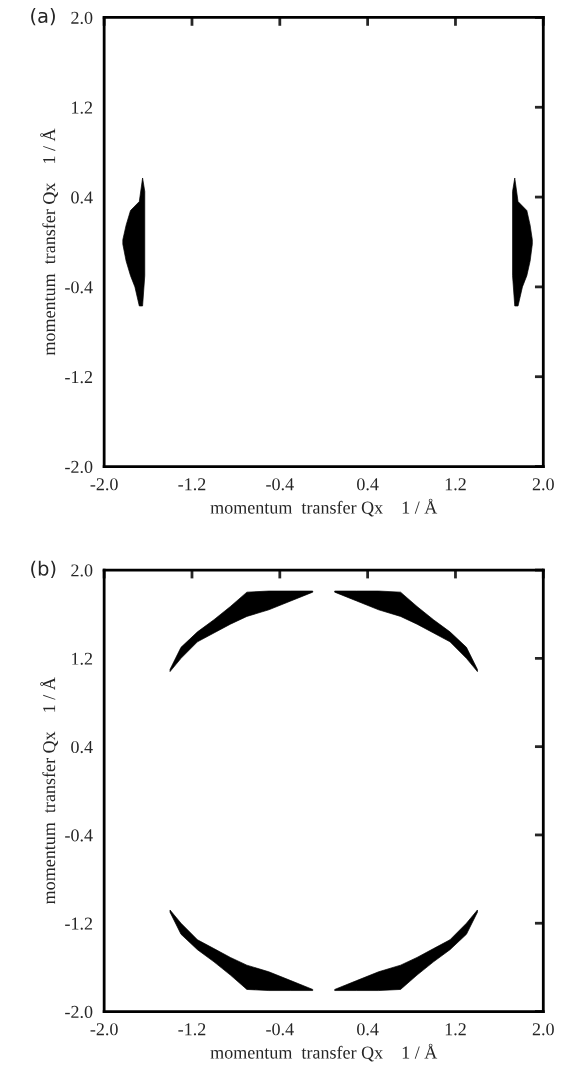 Image resolution: width=563 pixels, height=1090 pixels. I want to click on chart-title: (a), so click(43, 17).